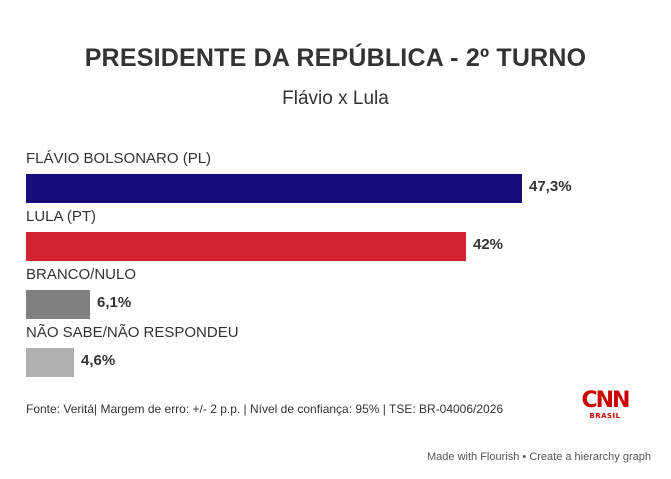  Describe the element at coordinates (132, 332) in the screenshot. I see `category-label: NÃO SABE/NÃO RESPONDEU` at that location.